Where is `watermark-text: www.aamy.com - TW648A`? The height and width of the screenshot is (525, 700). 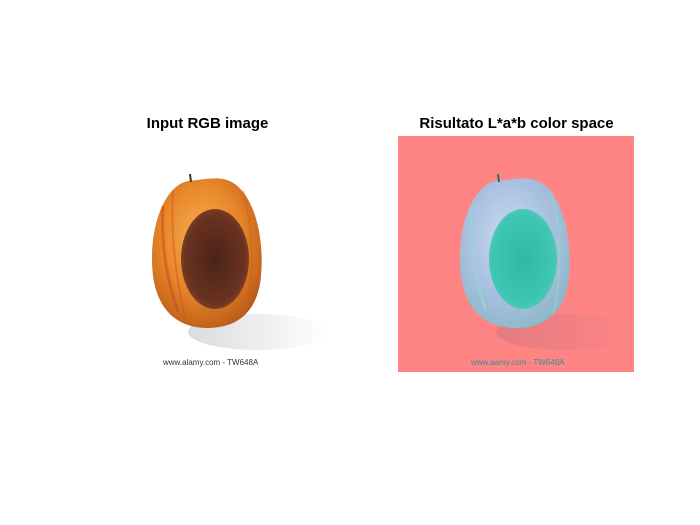 watermark-text: www.aamy.com - TW648A is located at coordinates (518, 362).